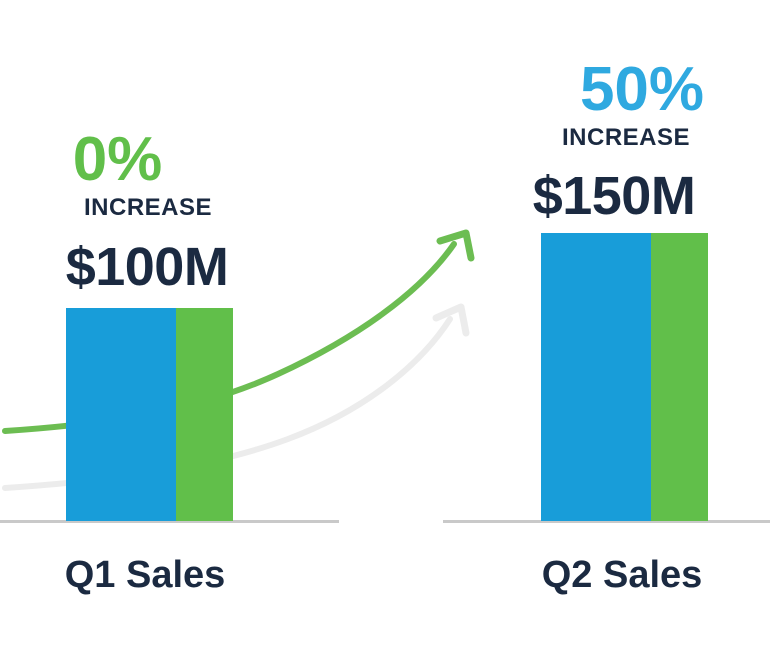  Describe the element at coordinates (626, 137) in the screenshot. I see `q2-increase-label: INCREASE` at that location.